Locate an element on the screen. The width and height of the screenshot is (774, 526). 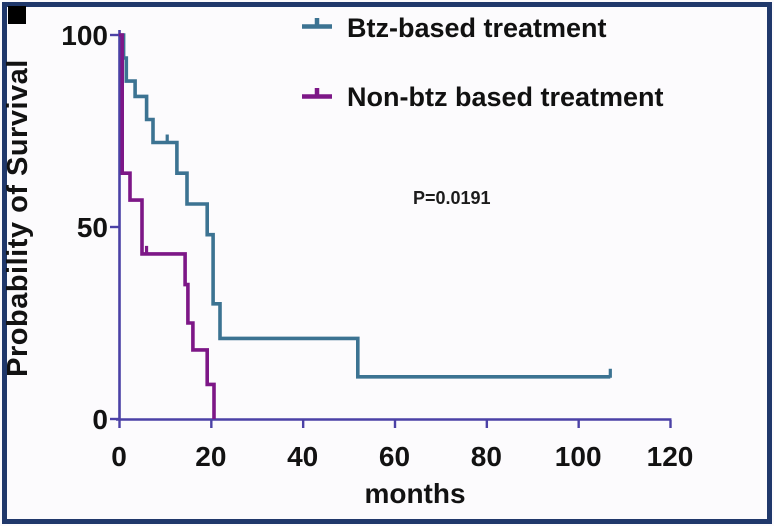
x-tick-label: 60 is located at coordinates (394, 456).